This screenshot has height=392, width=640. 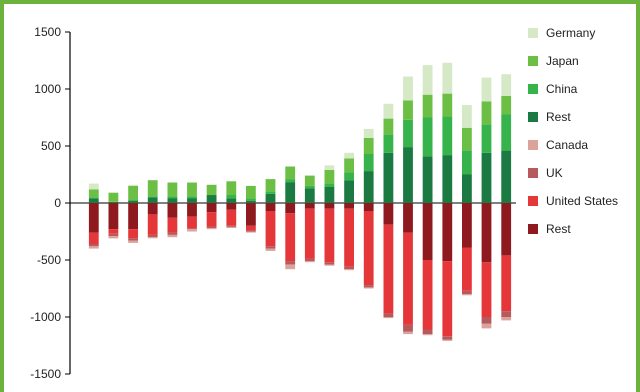 I want to click on legend-label: Japan, so click(x=562, y=61).